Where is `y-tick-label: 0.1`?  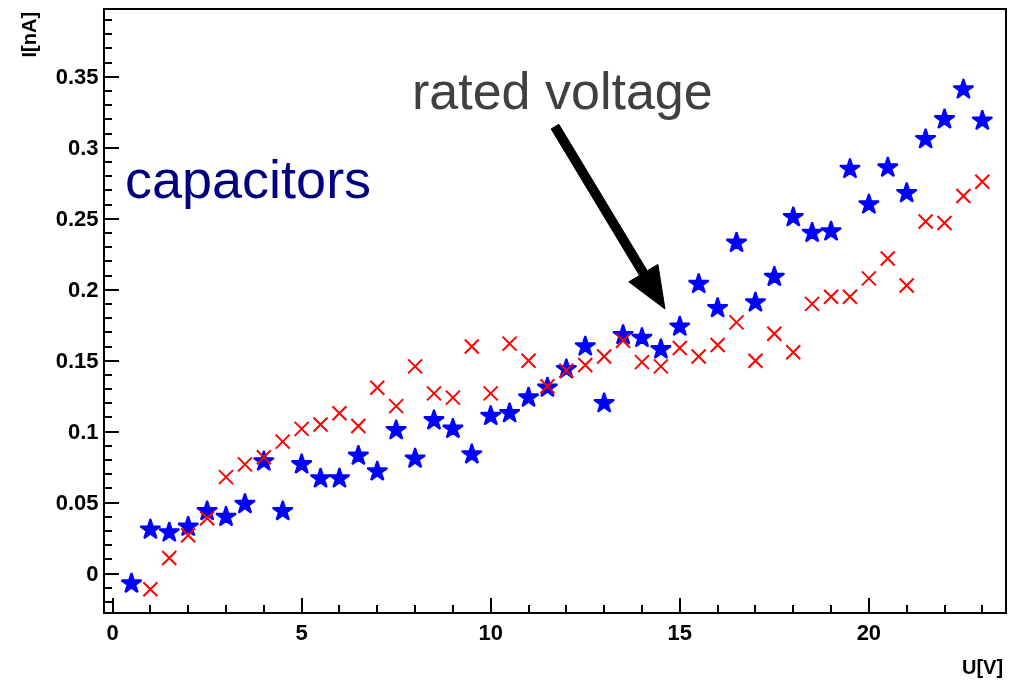 y-tick-label: 0.1 is located at coordinates (83, 432).